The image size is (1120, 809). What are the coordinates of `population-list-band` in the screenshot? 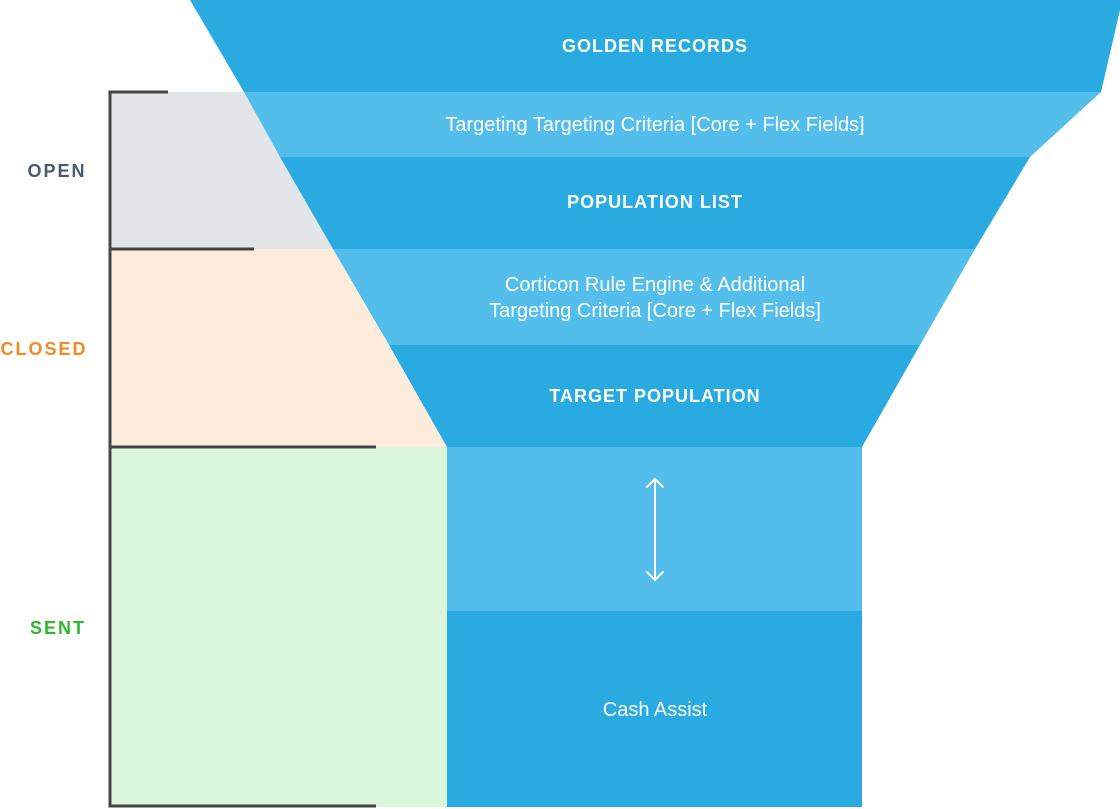 It's located at (655, 203).